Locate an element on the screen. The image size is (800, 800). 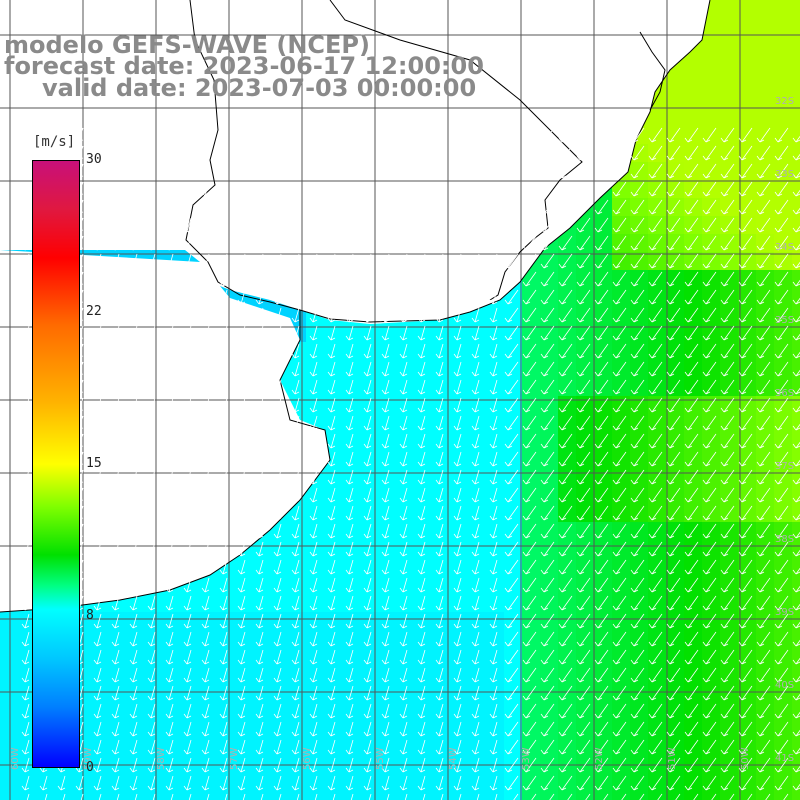
lat-label: 32S is located at coordinates (784, 101).